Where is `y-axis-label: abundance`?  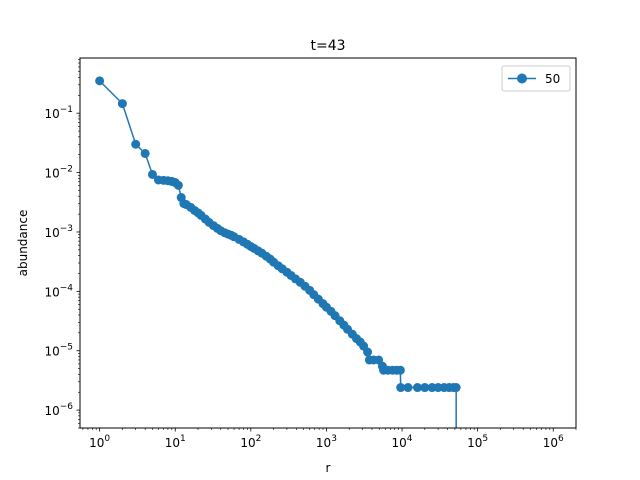 y-axis-label: abundance is located at coordinates (23, 243).